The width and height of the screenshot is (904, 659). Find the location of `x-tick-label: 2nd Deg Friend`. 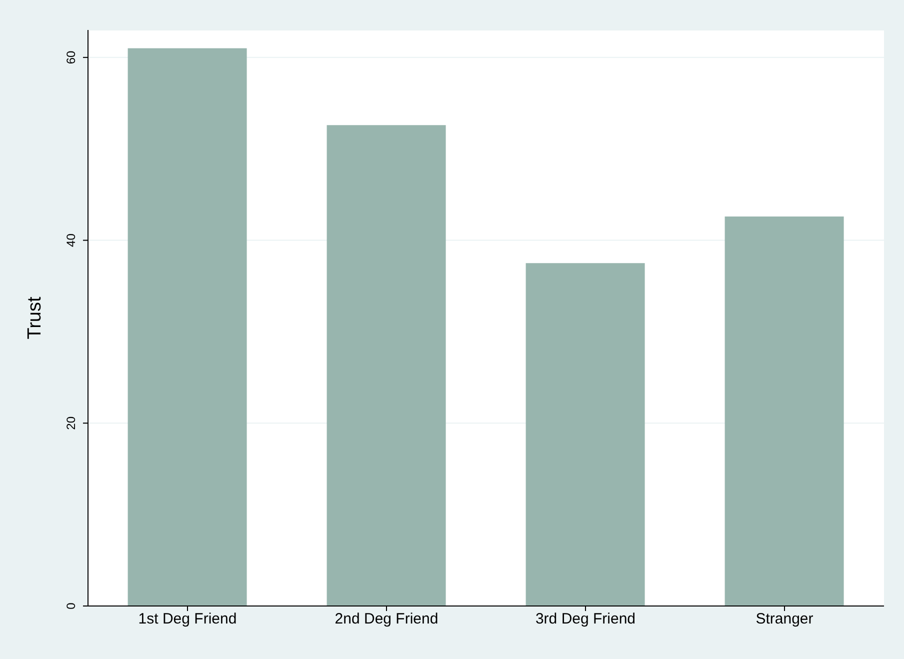

x-tick-label: 2nd Deg Friend is located at coordinates (386, 619).